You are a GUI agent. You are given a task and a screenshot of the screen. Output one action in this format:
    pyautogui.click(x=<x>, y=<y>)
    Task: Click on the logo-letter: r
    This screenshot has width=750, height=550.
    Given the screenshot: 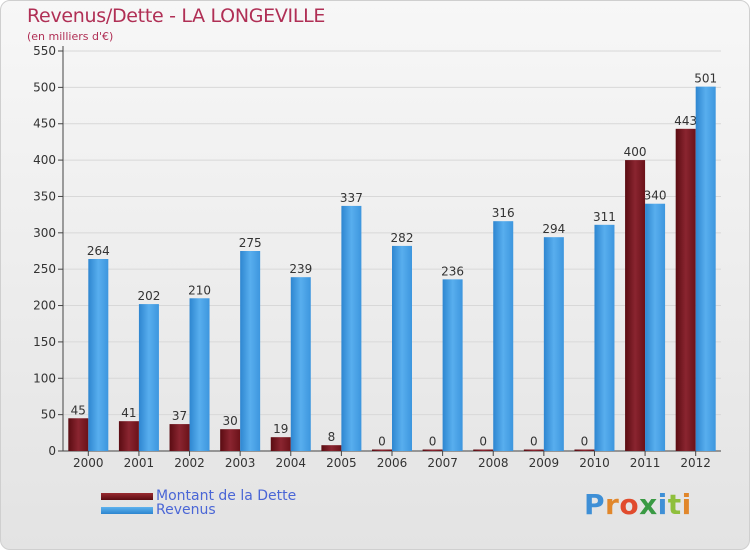 What is the action you would take?
    pyautogui.click(x=612, y=504)
    